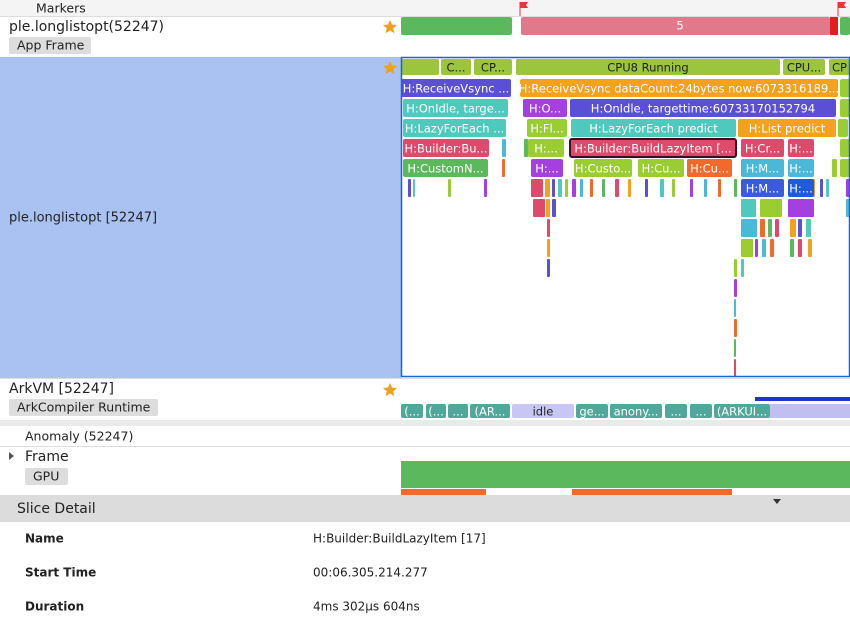 This screenshot has width=850, height=620. I want to click on expand-arrow, so click(11, 456).